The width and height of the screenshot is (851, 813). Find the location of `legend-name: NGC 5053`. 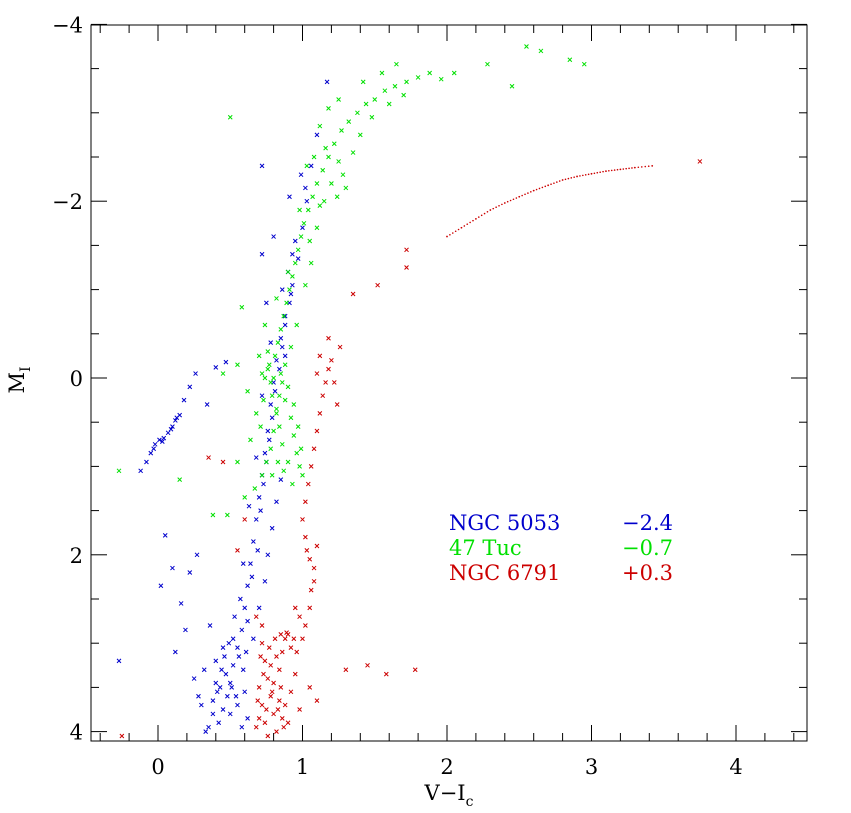

legend-name: NGC 5053 is located at coordinates (504, 523).